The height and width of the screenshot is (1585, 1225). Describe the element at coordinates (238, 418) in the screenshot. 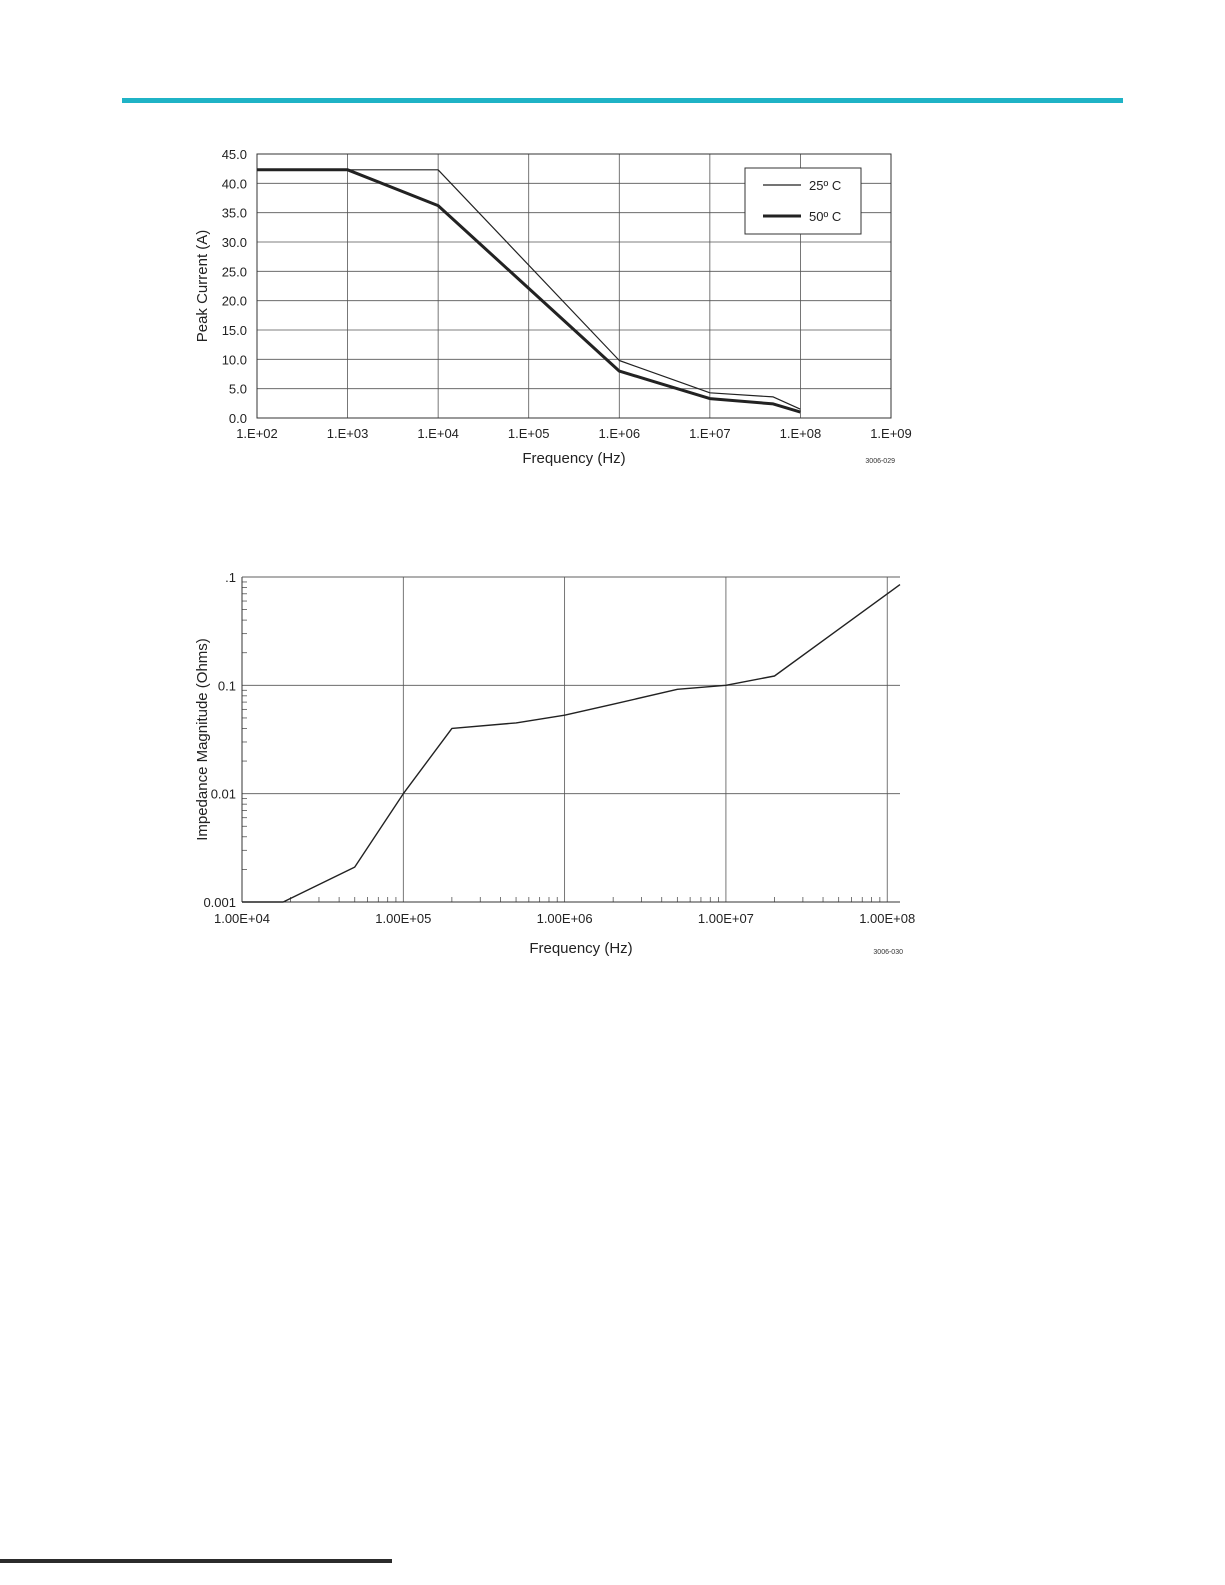

I see `y-tick-label: 0.0` at that location.